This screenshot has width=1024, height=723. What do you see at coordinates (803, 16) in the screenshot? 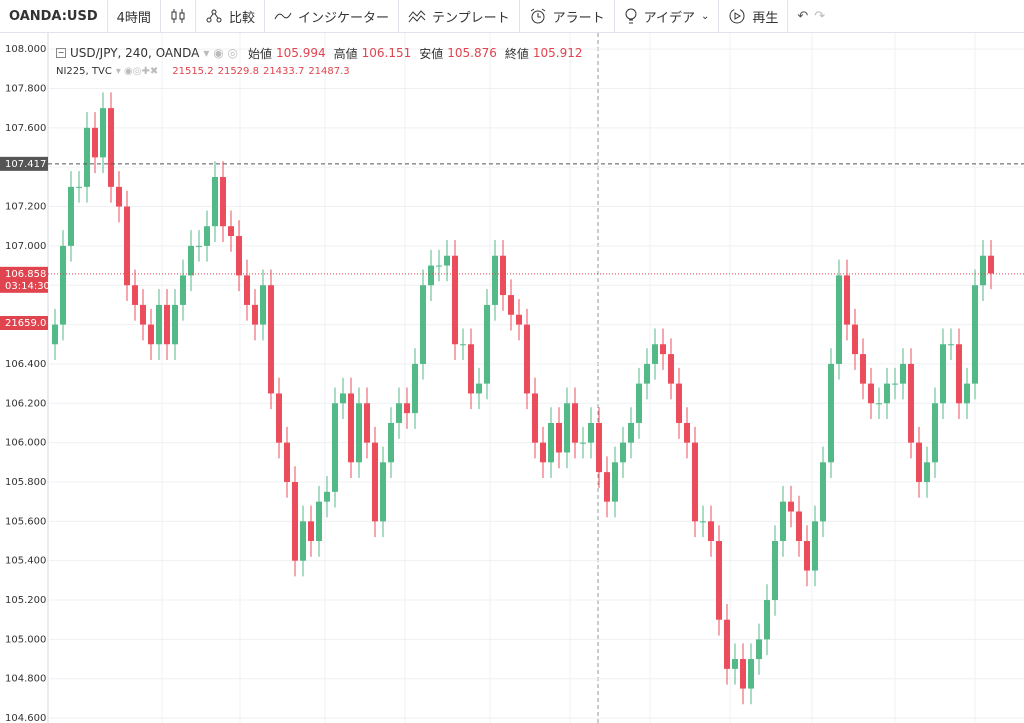
I see `undo-button: ↶` at bounding box center [803, 16].